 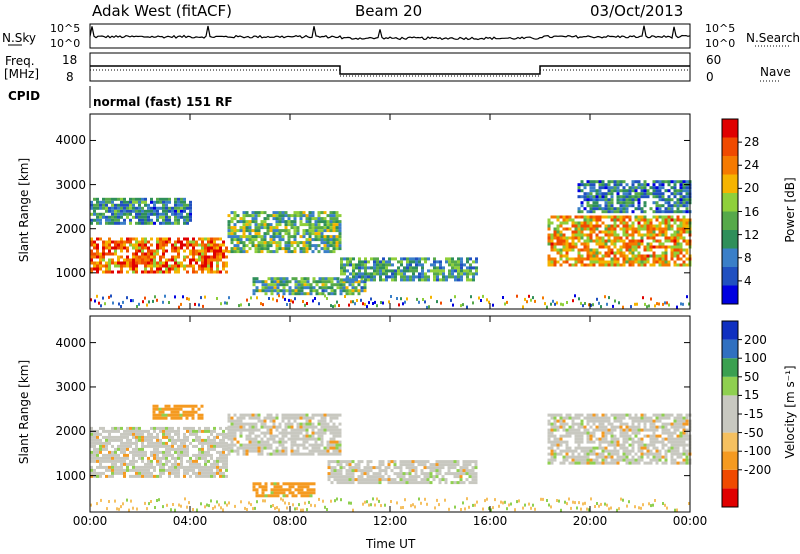 What do you see at coordinates (65, 43) in the screenshot?
I see `nsky-tick-bottom: 10^0` at bounding box center [65, 43].